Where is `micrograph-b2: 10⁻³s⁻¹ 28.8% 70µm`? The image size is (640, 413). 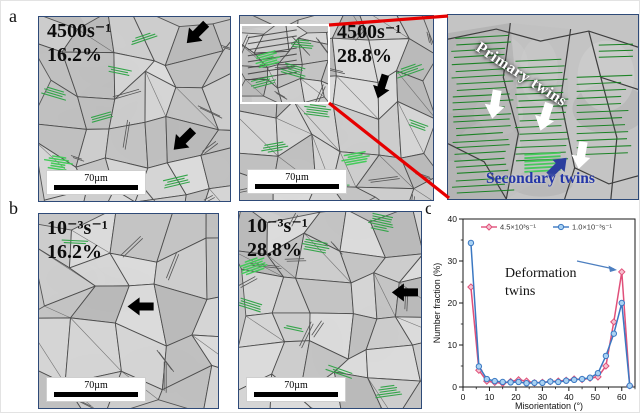 micrograph-b2: 10⁻³s⁻¹ 28.8% 70µm is located at coordinates (330, 310).